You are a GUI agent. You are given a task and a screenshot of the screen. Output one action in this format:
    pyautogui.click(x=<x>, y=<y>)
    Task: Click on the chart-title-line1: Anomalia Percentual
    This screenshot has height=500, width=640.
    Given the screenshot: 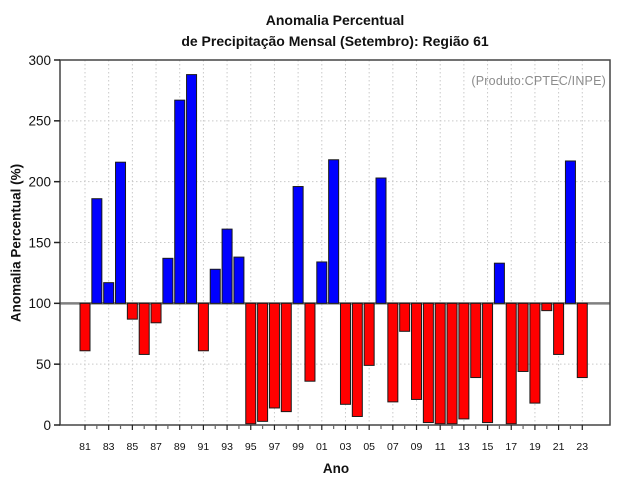 What is the action you would take?
    pyautogui.click(x=335, y=20)
    